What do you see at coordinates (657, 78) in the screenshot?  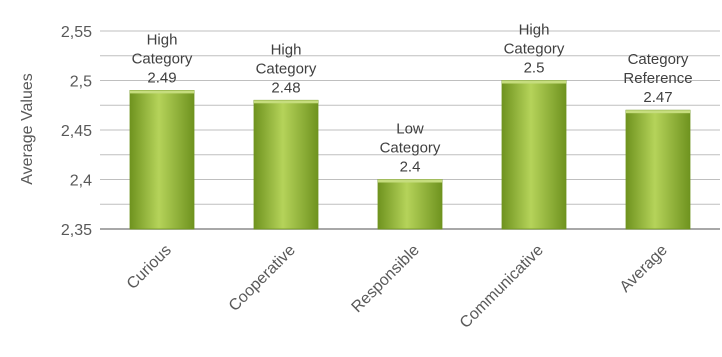 I see `data-label: Reference` at bounding box center [657, 78].